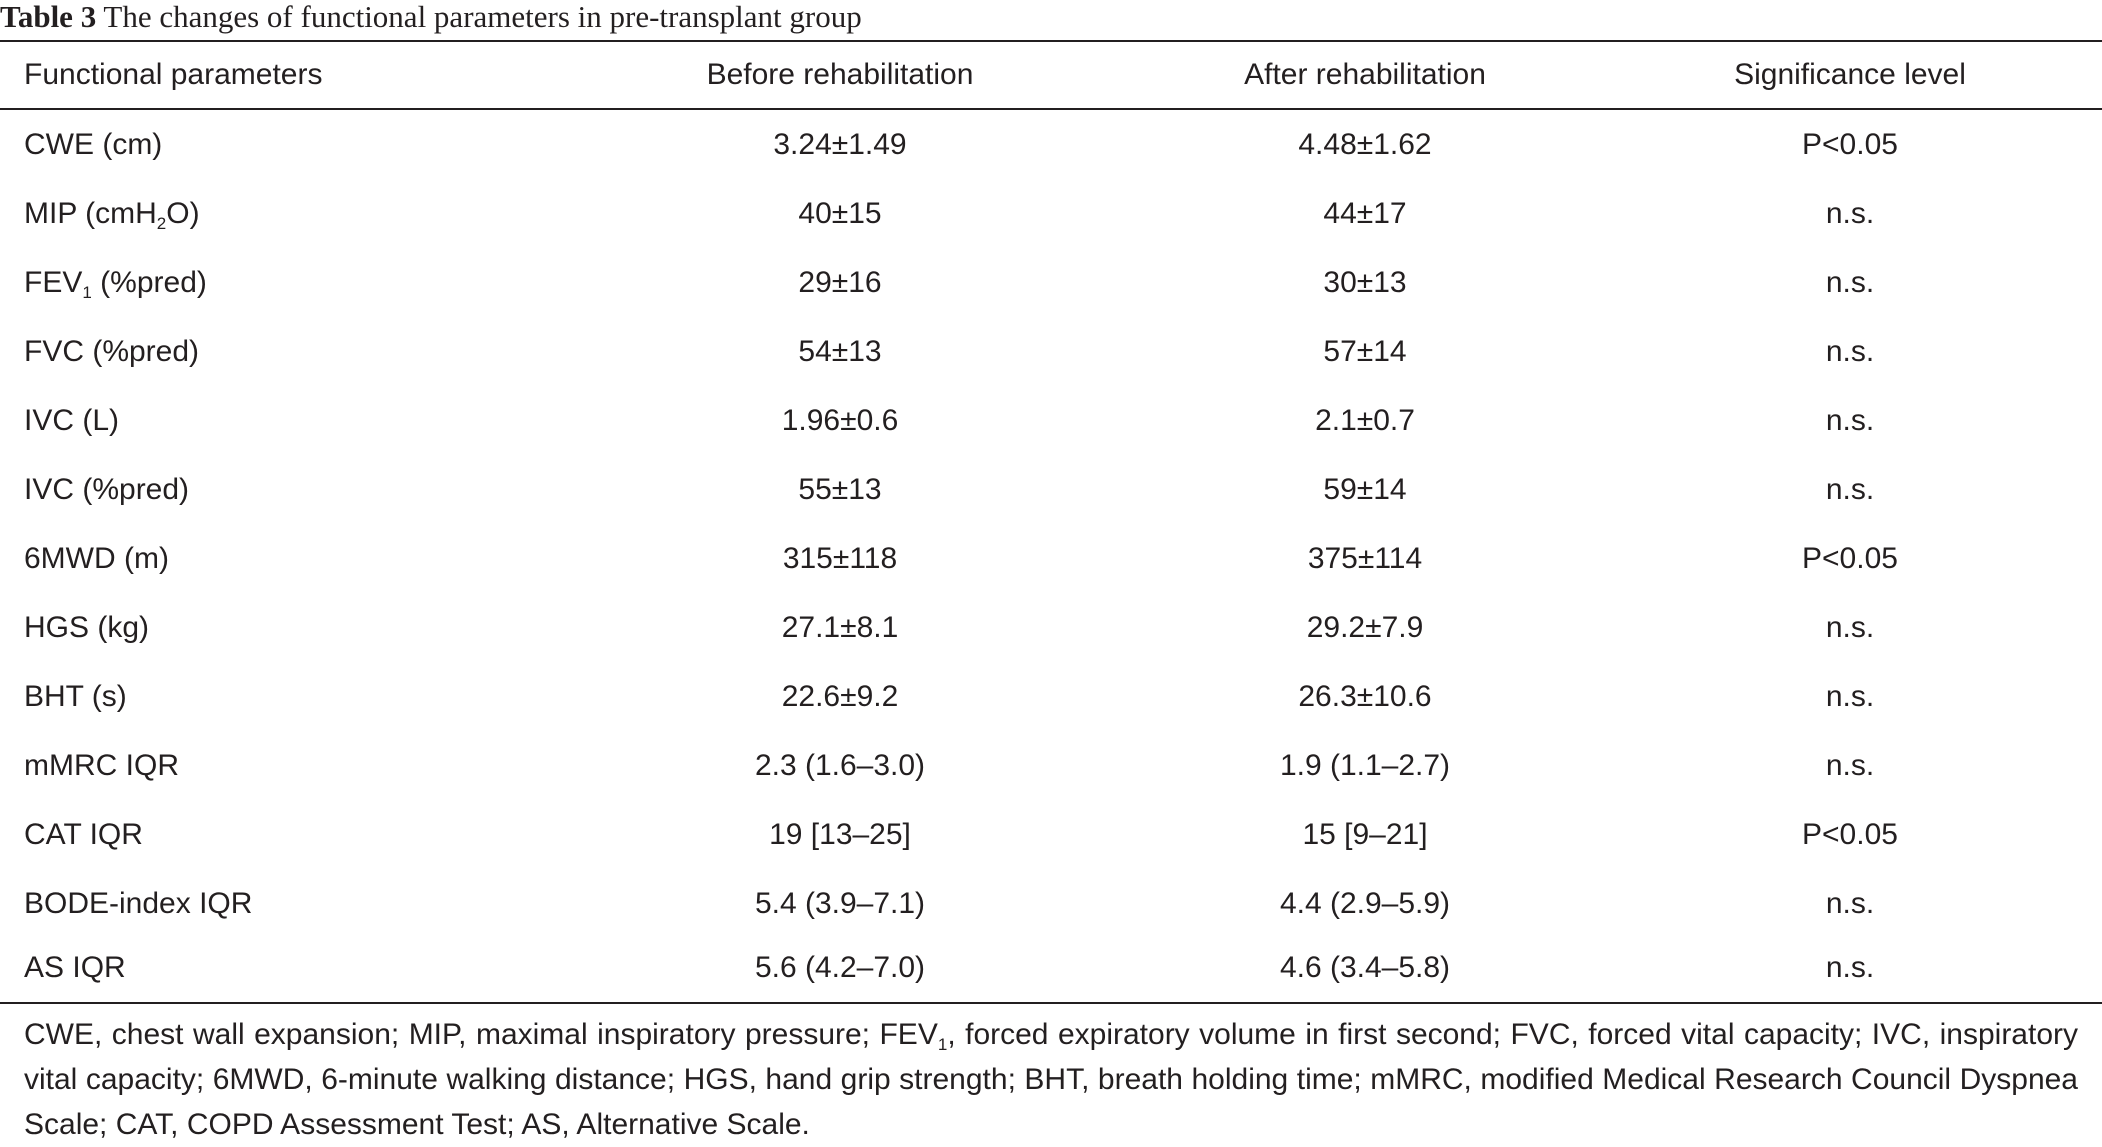 The width and height of the screenshot is (2102, 1147). Describe the element at coordinates (1365, 558) in the screenshot. I see `row-after-value: 375±114` at that location.